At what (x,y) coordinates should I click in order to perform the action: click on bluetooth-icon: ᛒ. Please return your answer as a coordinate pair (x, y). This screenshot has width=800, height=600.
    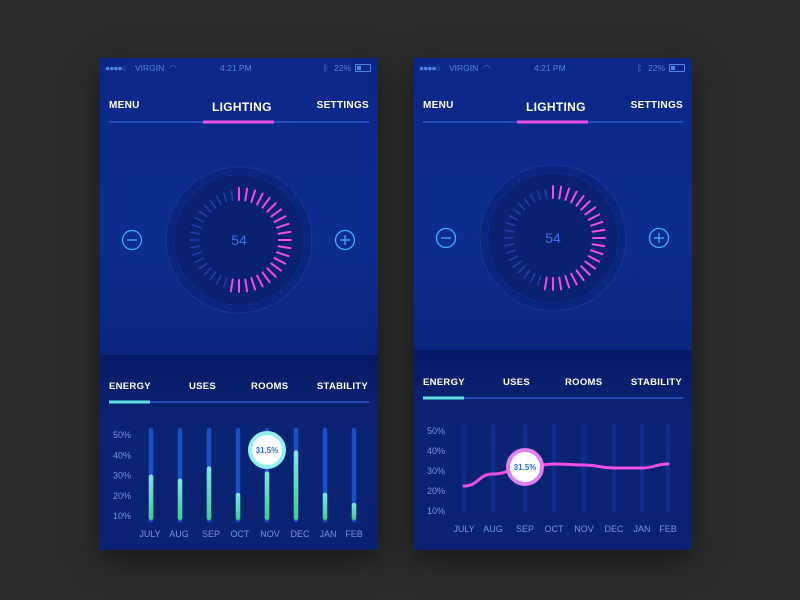
    Looking at the image, I should click on (640, 68).